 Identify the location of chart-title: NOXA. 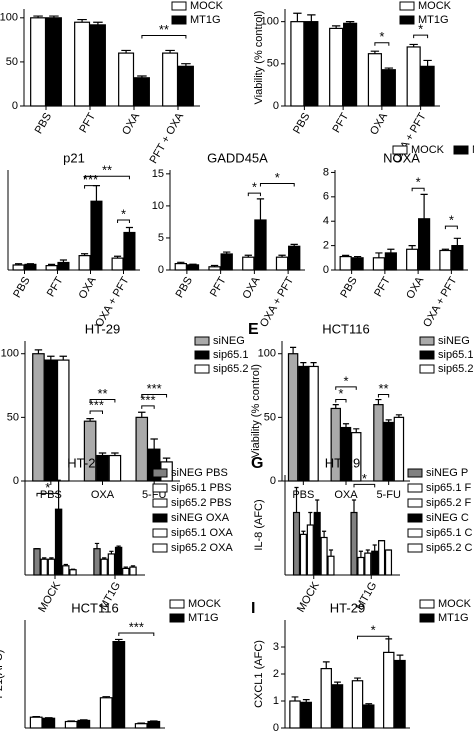
(401, 157).